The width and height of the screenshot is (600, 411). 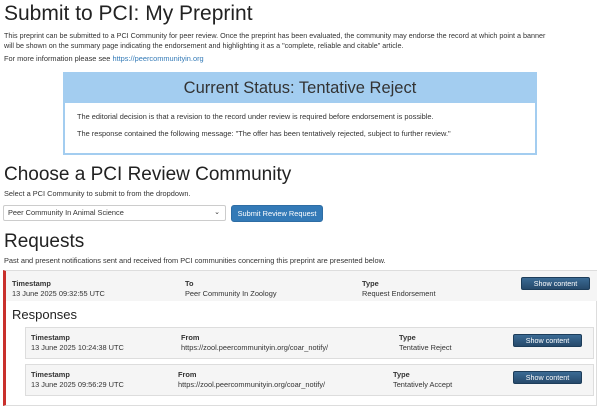 I want to click on status-heading: Current Status: Tentative Reject, so click(x=300, y=88).